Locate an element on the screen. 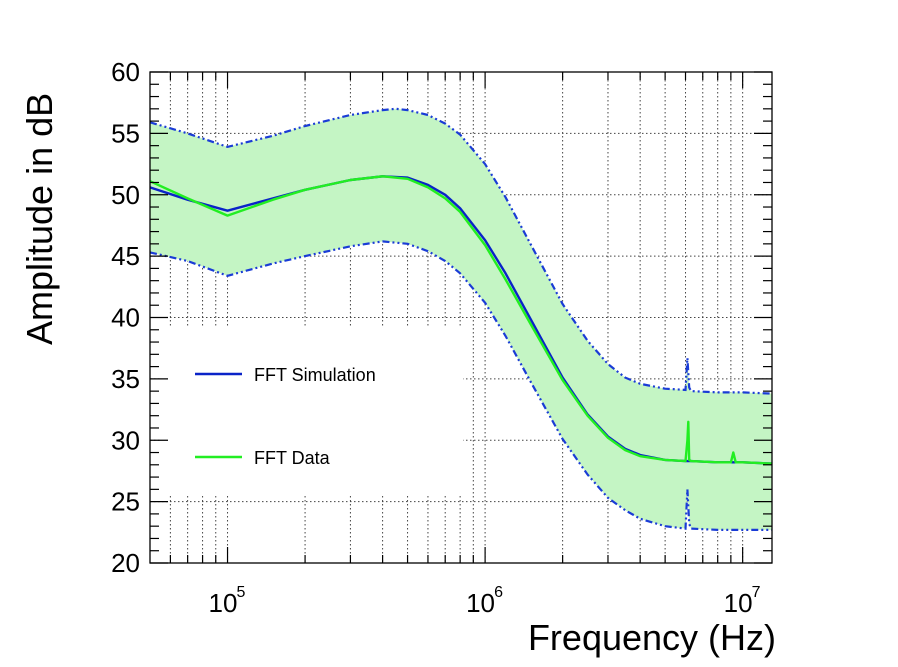  y-tick-labels: 20 25 30 35 40 45 50 55 60 is located at coordinates (125, 317).